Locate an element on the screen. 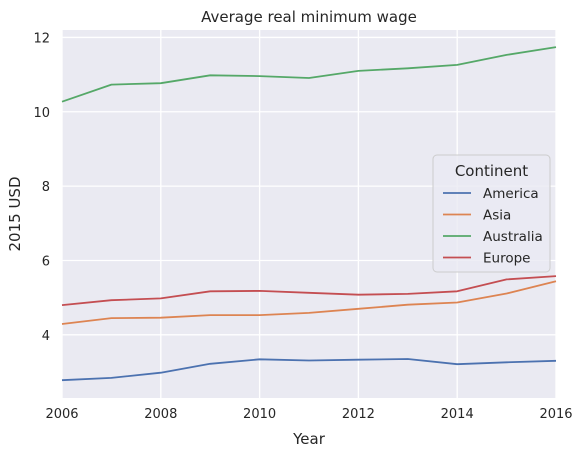  legend-label-australia: Australia is located at coordinates (513, 237).